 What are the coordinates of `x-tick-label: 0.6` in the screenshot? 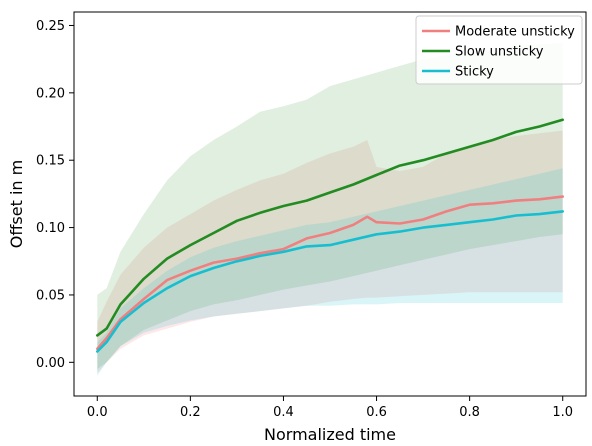 It's located at (376, 412).